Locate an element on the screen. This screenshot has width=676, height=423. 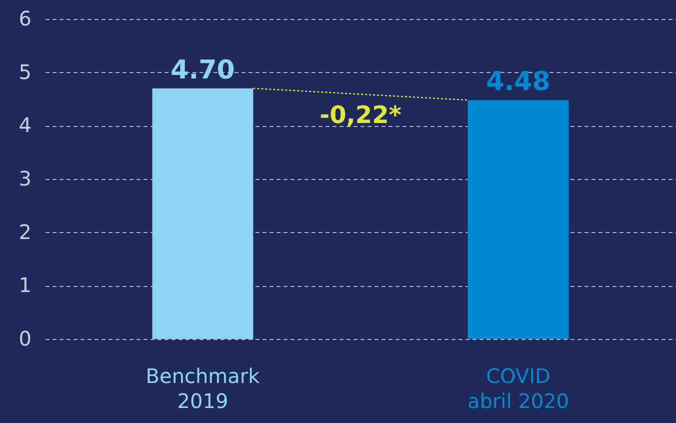
y-tick-label: 3 is located at coordinates (25, 178).